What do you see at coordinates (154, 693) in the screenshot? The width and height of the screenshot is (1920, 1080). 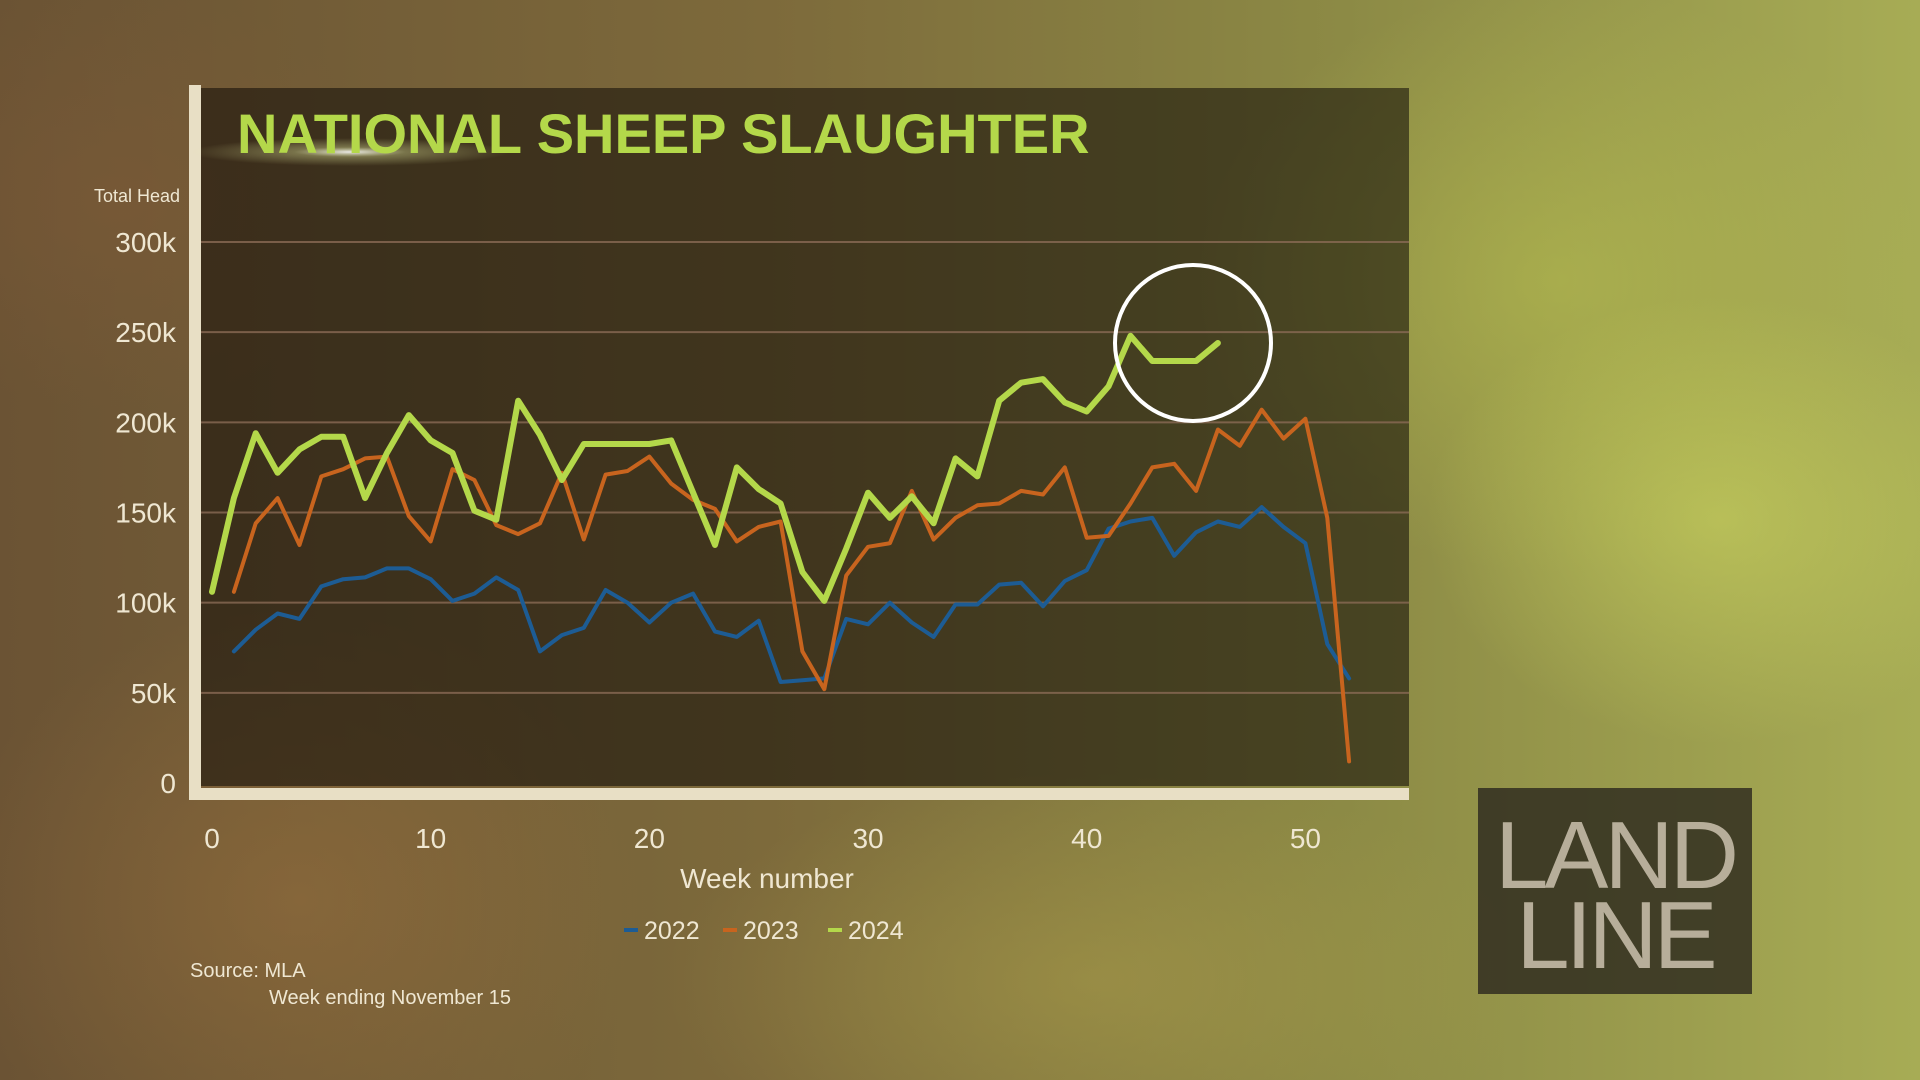 I see `y-tick-label: 50k` at bounding box center [154, 693].